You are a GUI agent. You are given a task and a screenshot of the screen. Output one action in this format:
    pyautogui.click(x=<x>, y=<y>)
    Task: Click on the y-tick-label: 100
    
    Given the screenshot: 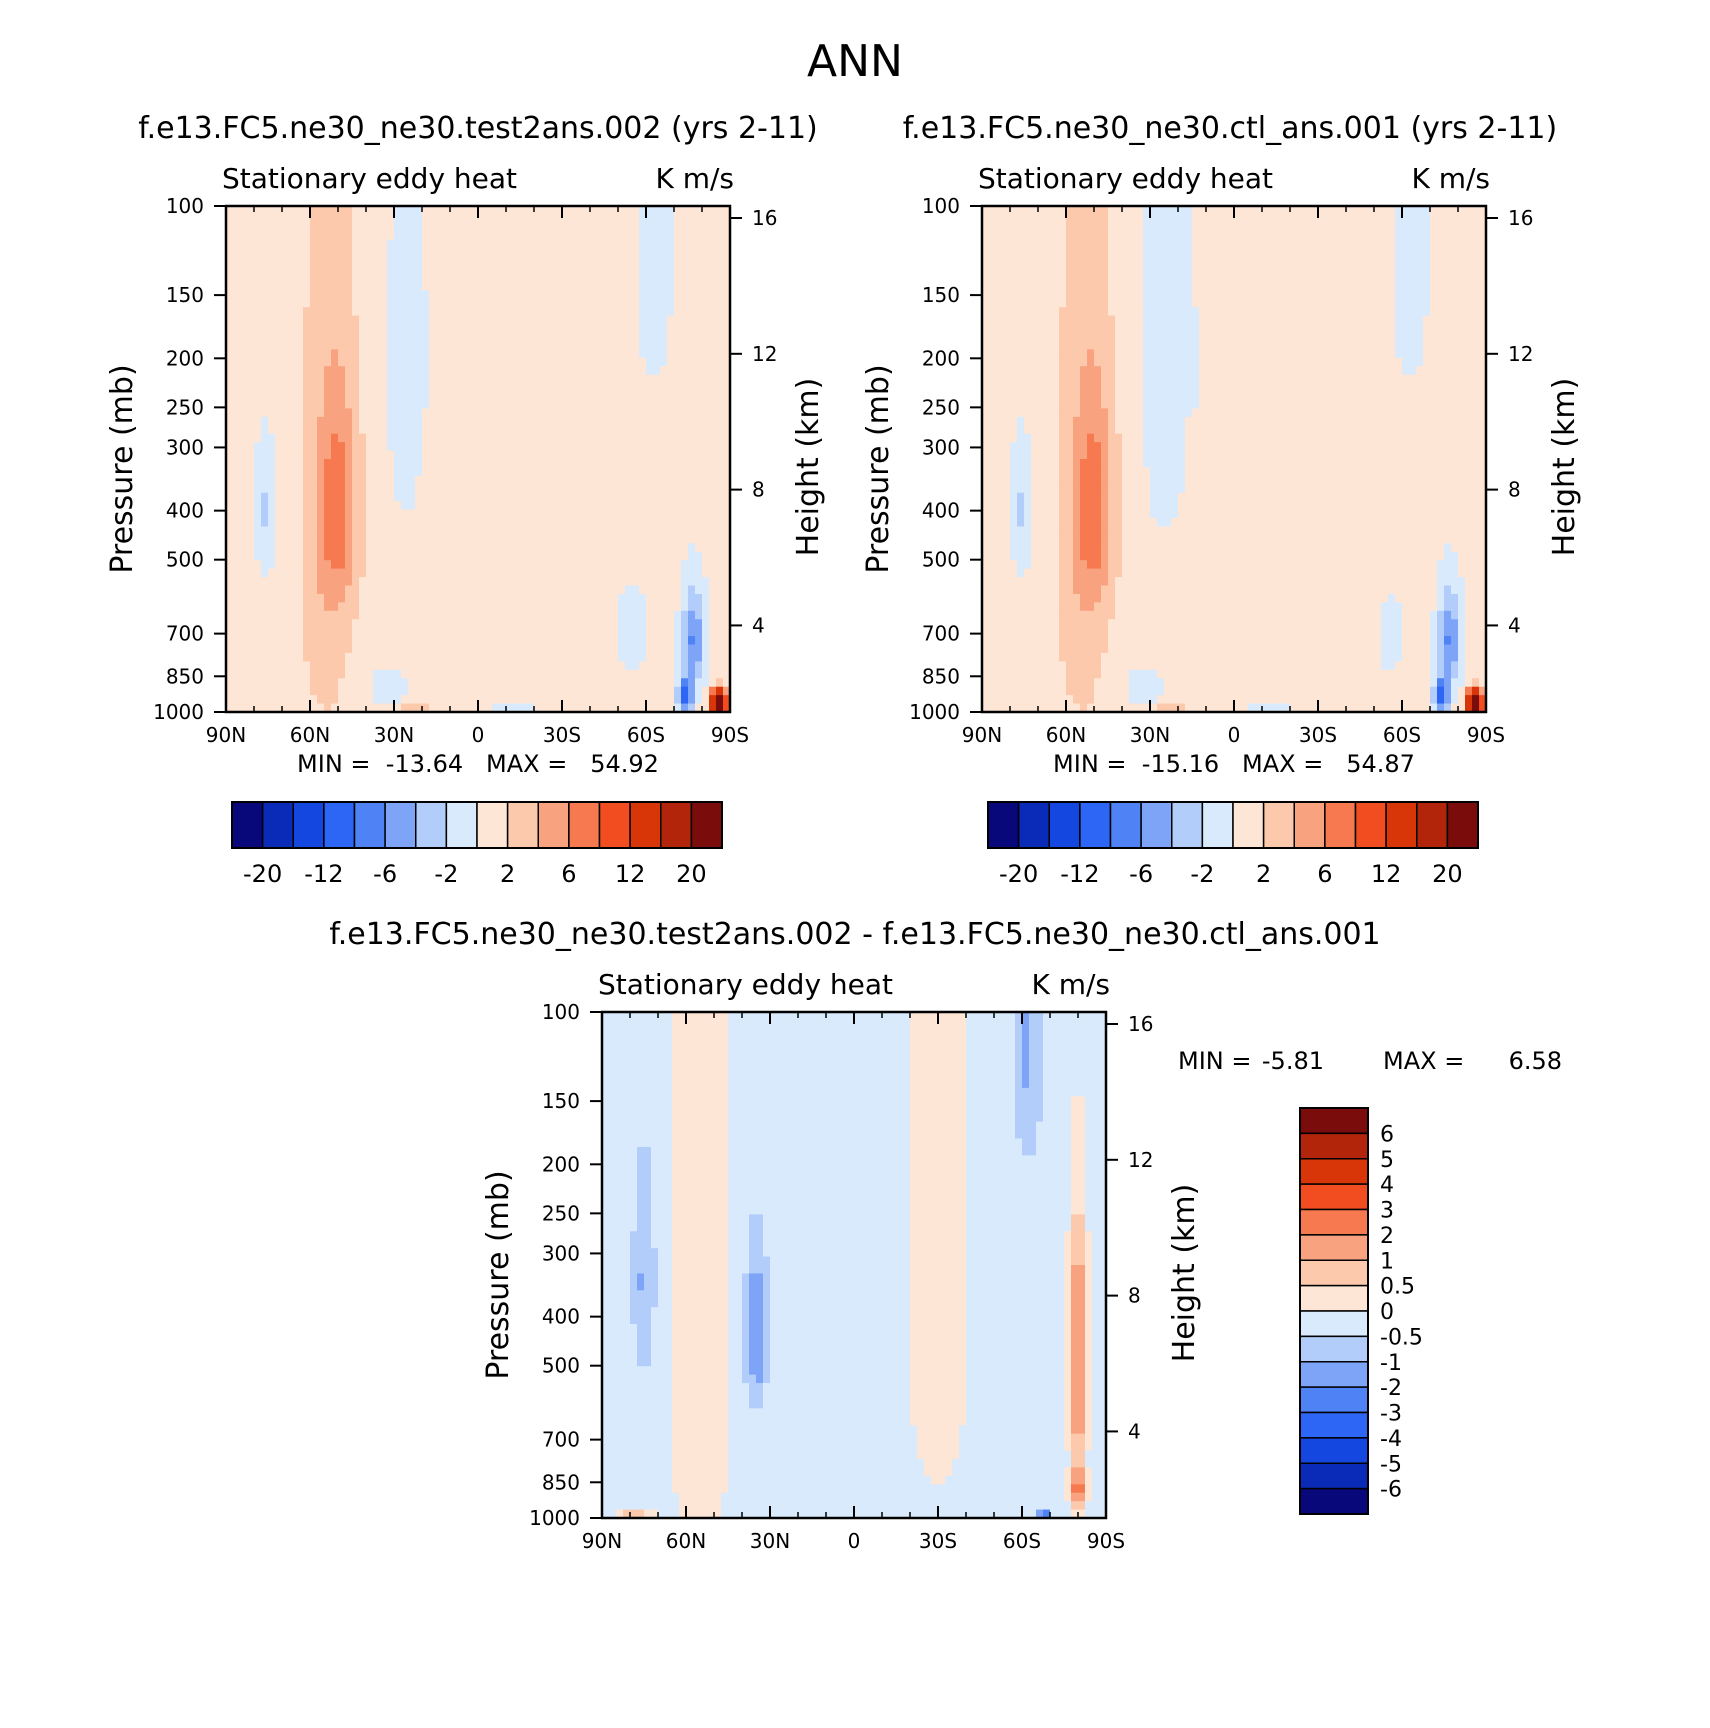 What is the action you would take?
    pyautogui.click(x=185, y=206)
    